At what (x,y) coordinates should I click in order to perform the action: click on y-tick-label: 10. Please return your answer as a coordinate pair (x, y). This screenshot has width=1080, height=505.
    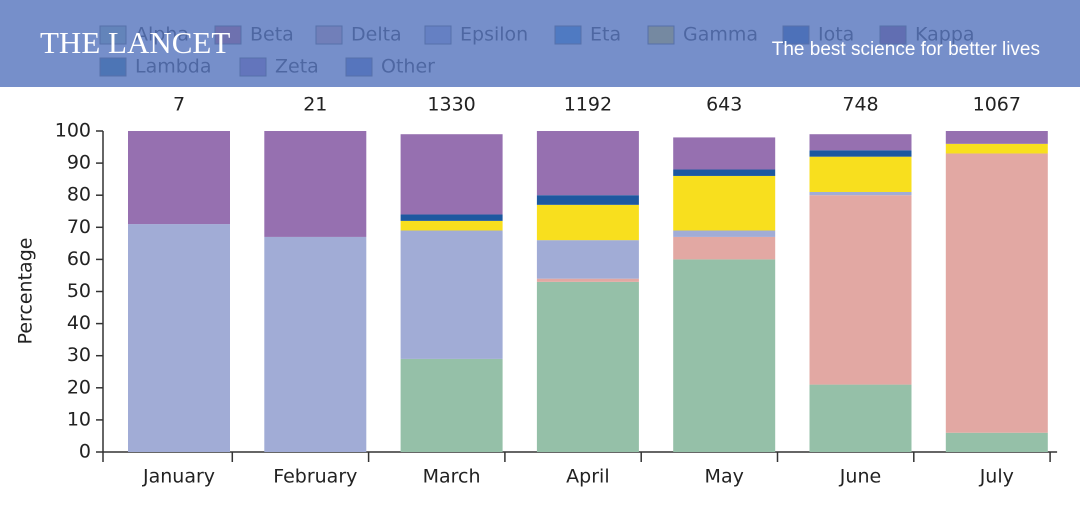
    Looking at the image, I should click on (79, 419).